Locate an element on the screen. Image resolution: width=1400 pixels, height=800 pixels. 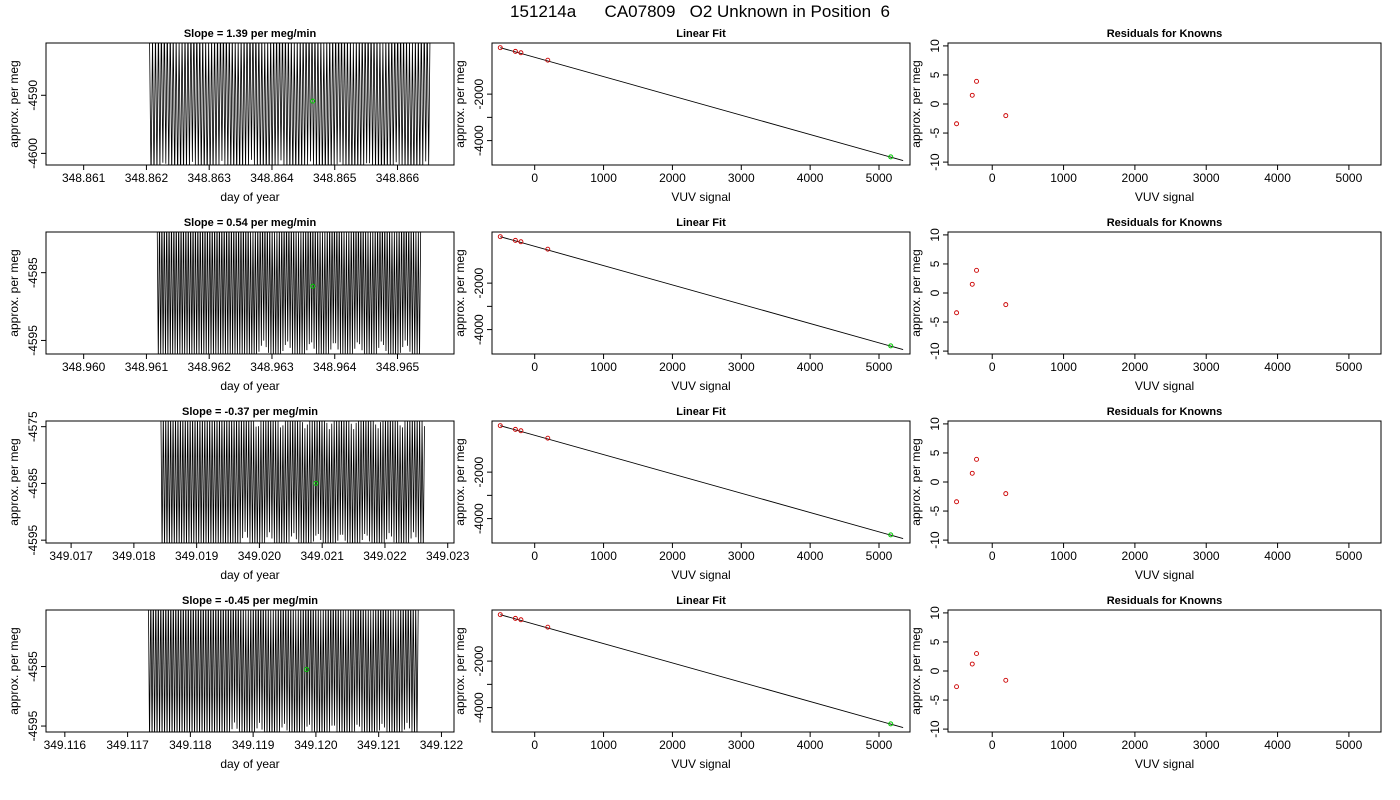
y-axis: -4595 -4585 -4575 approx. per meg is located at coordinates (26, 483).